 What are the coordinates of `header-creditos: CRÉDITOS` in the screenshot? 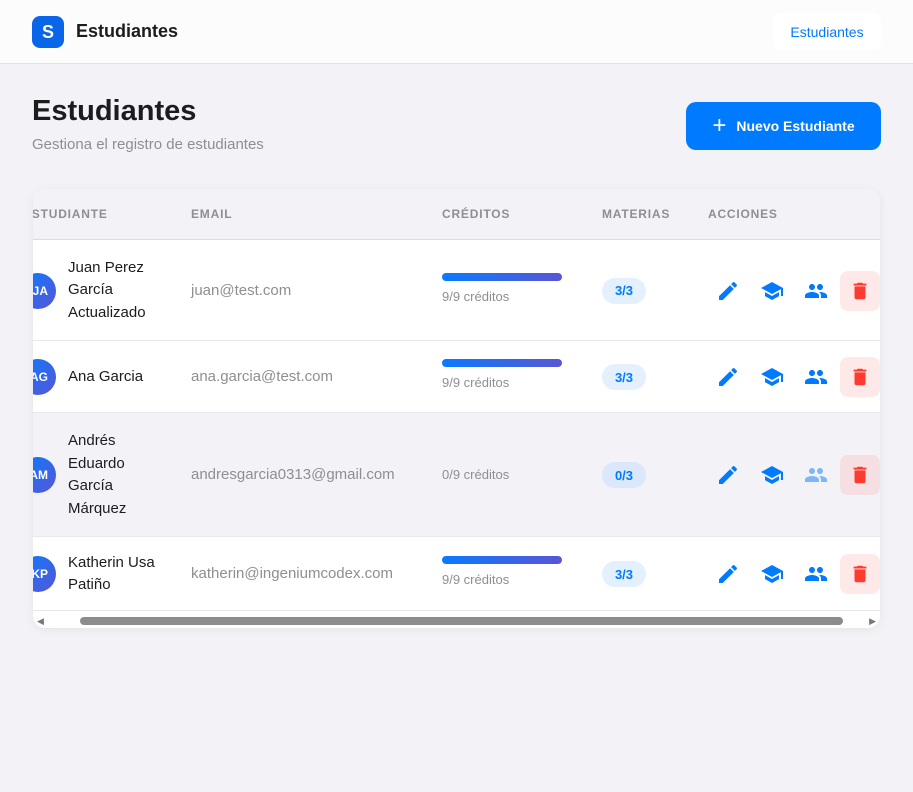 It's located at (476, 214).